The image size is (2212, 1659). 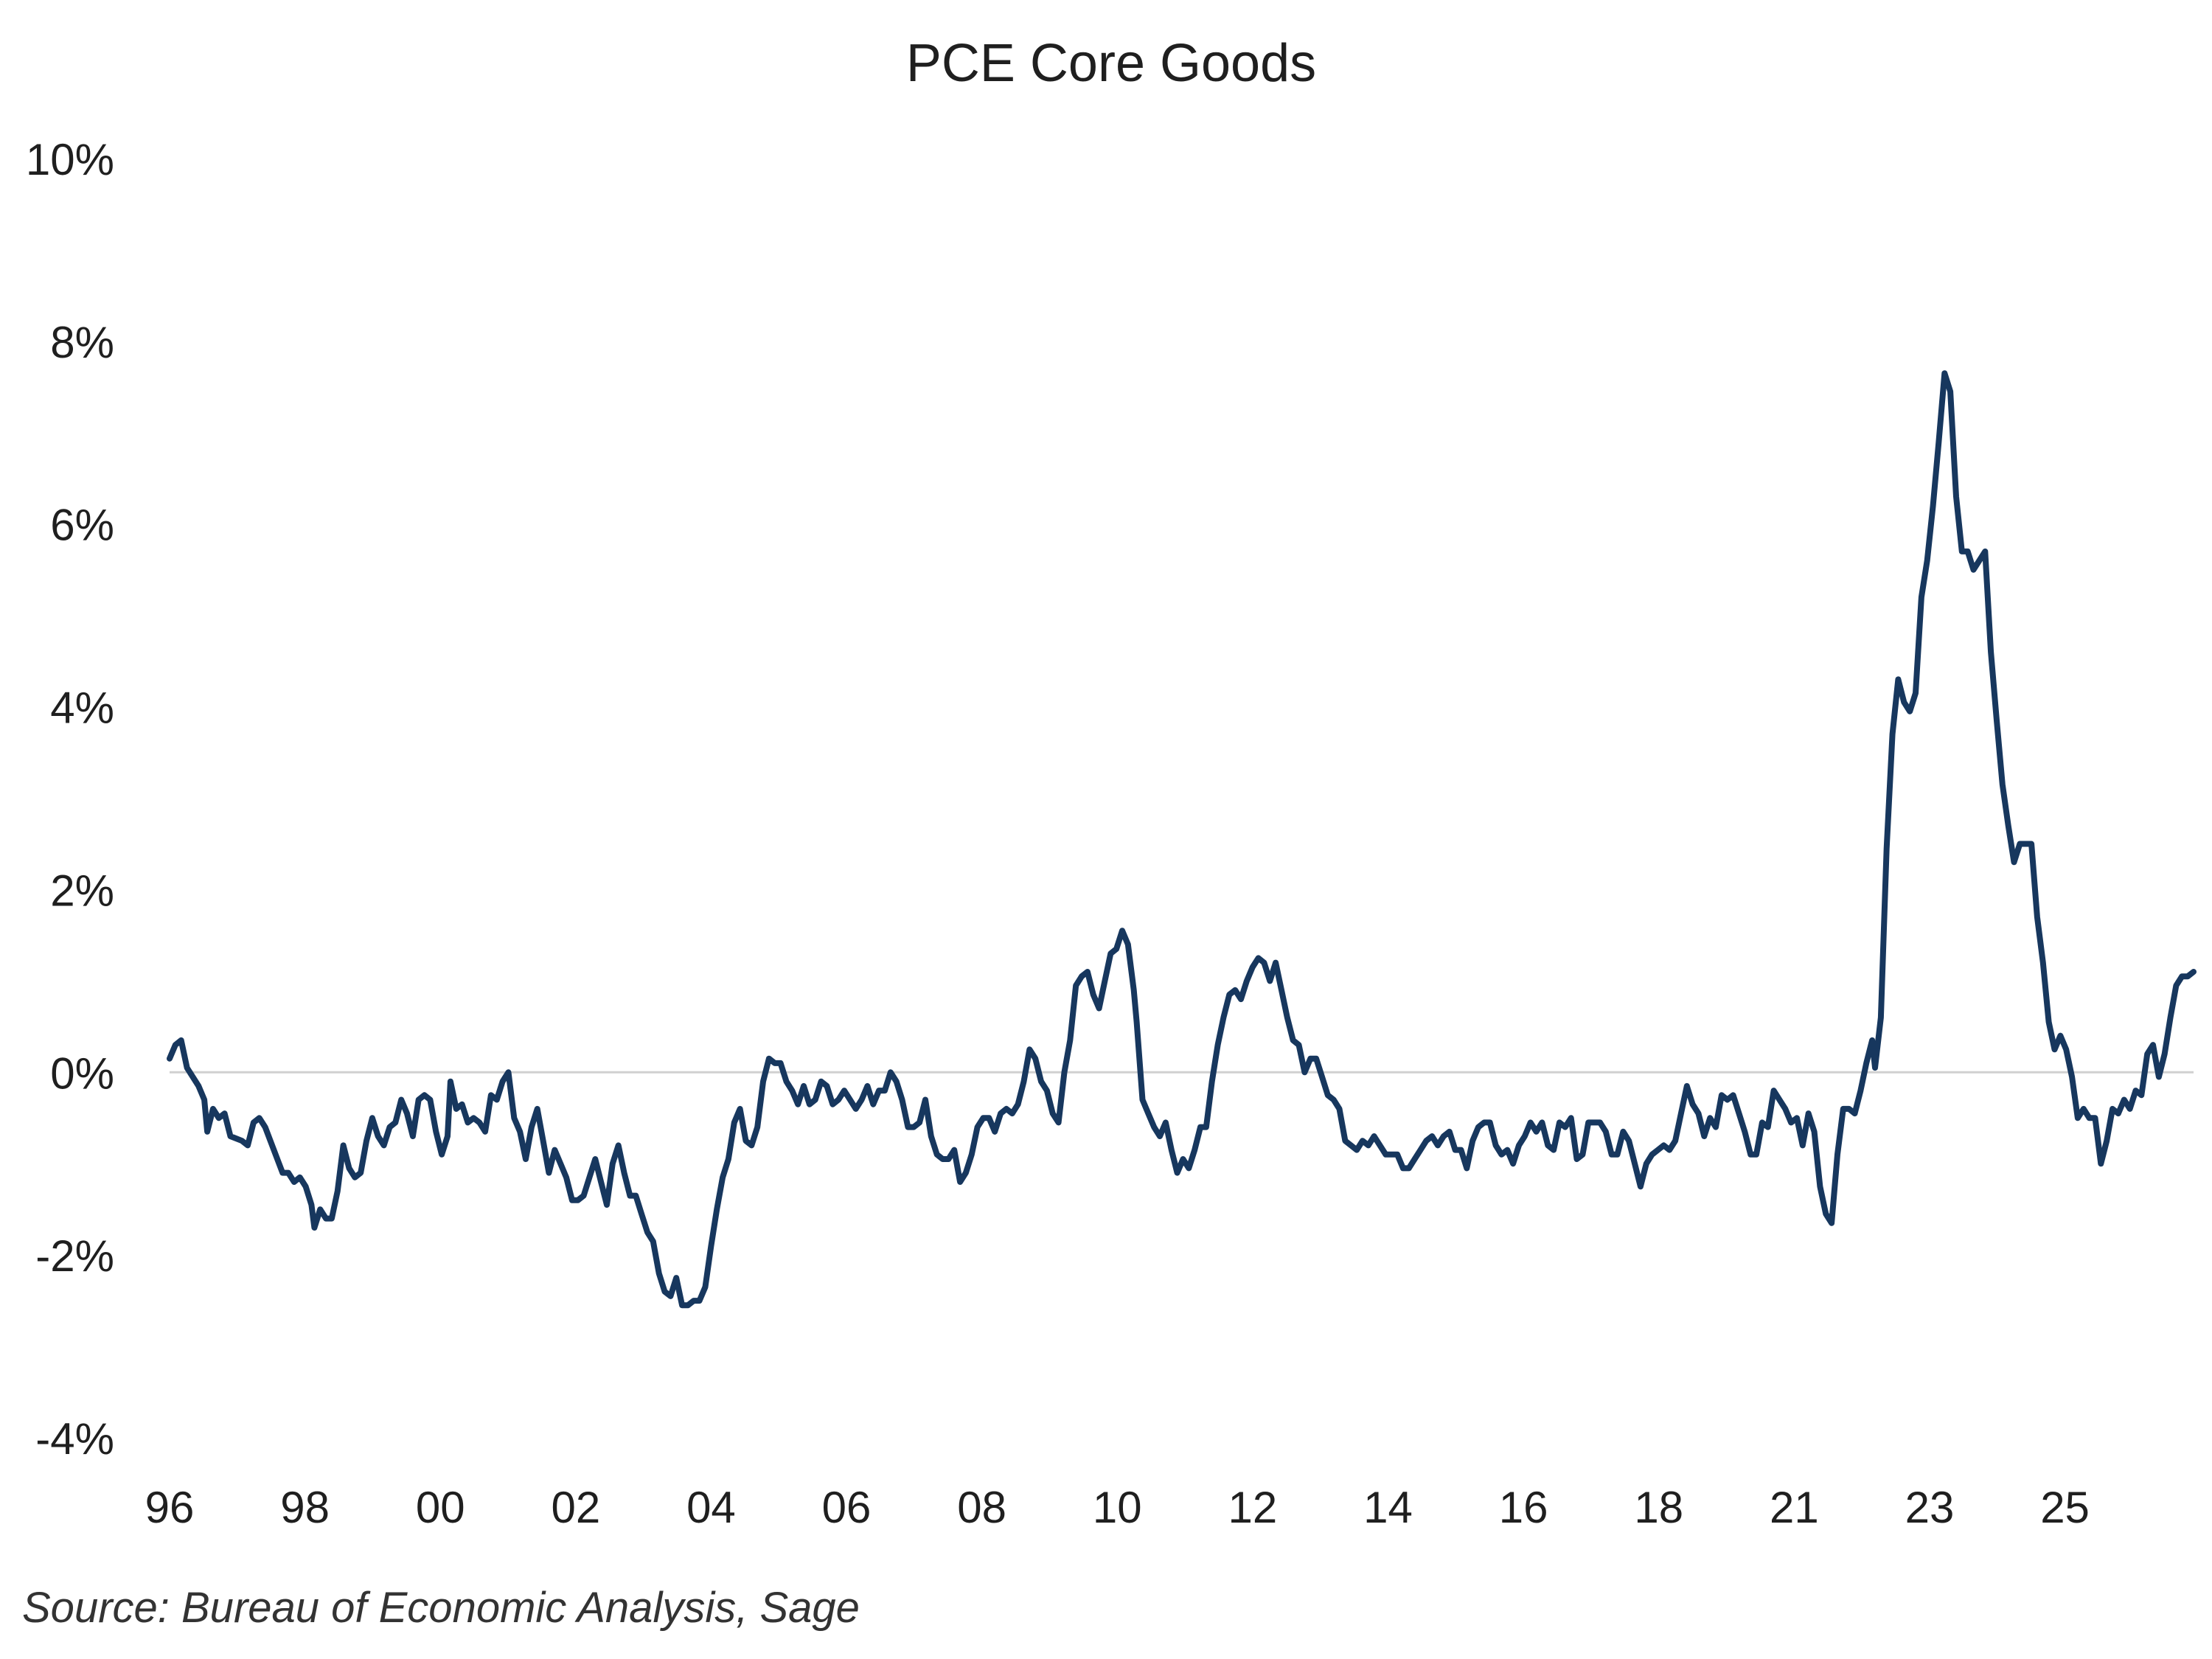 I want to click on x-tick-label: 14, so click(x=1388, y=1507).